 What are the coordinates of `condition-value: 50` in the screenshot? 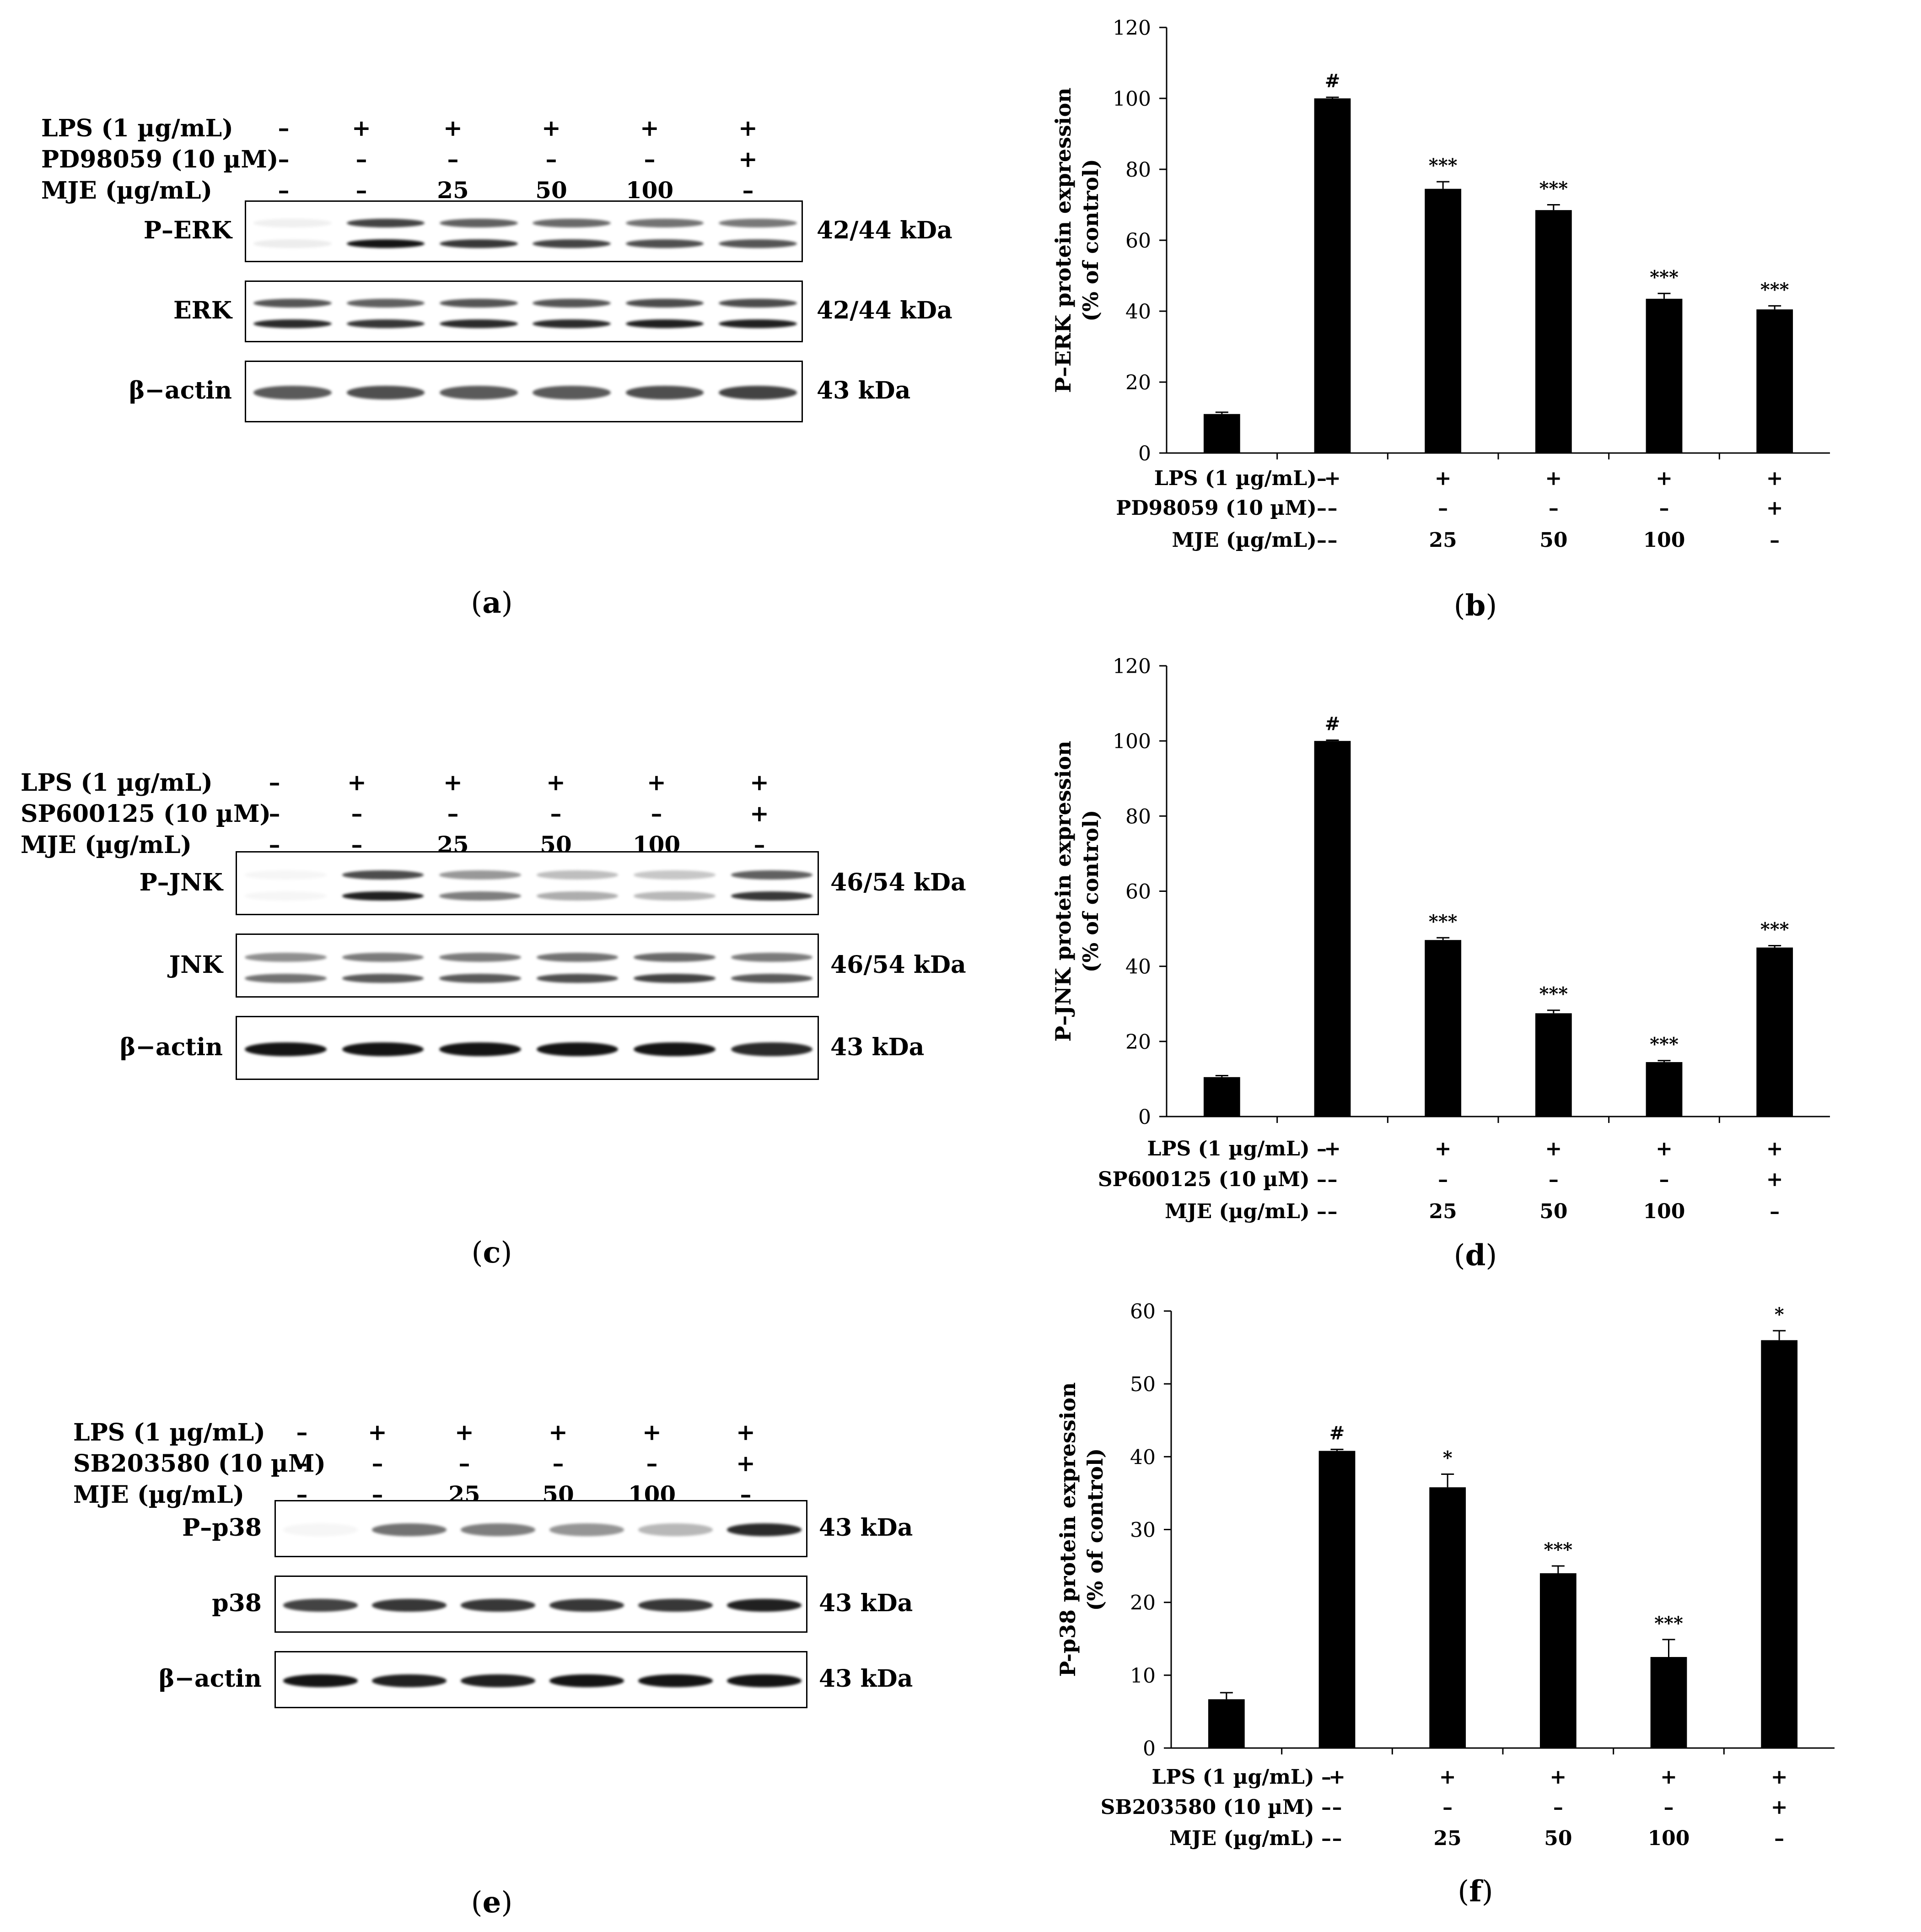 It's located at (551, 191).